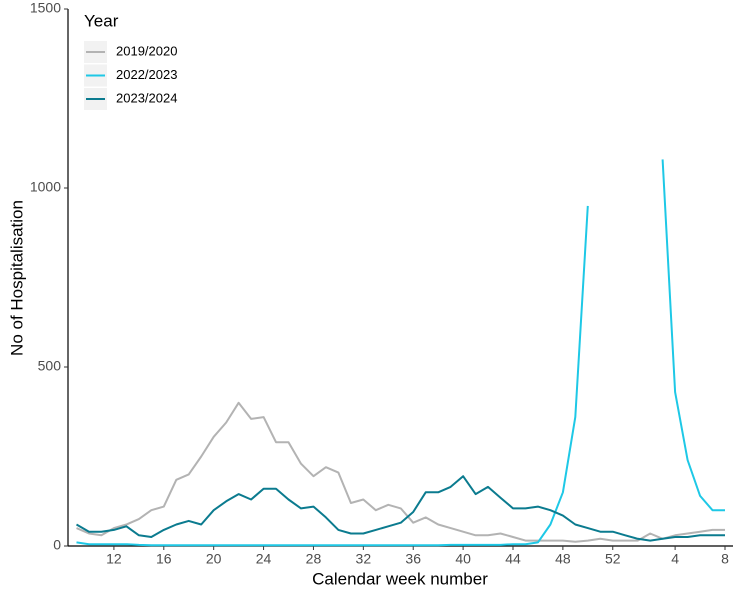  What do you see at coordinates (146, 74) in the screenshot?
I see `legend-label: 2022/2023` at bounding box center [146, 74].